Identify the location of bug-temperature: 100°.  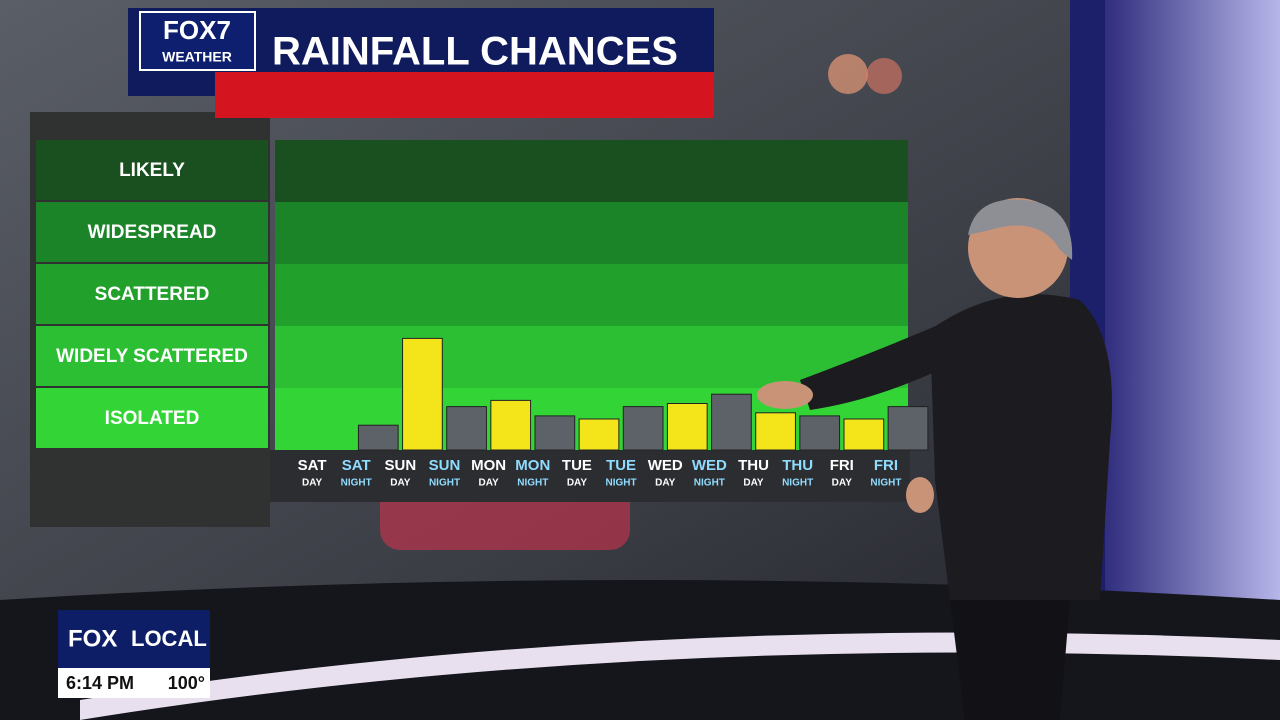
(186, 683).